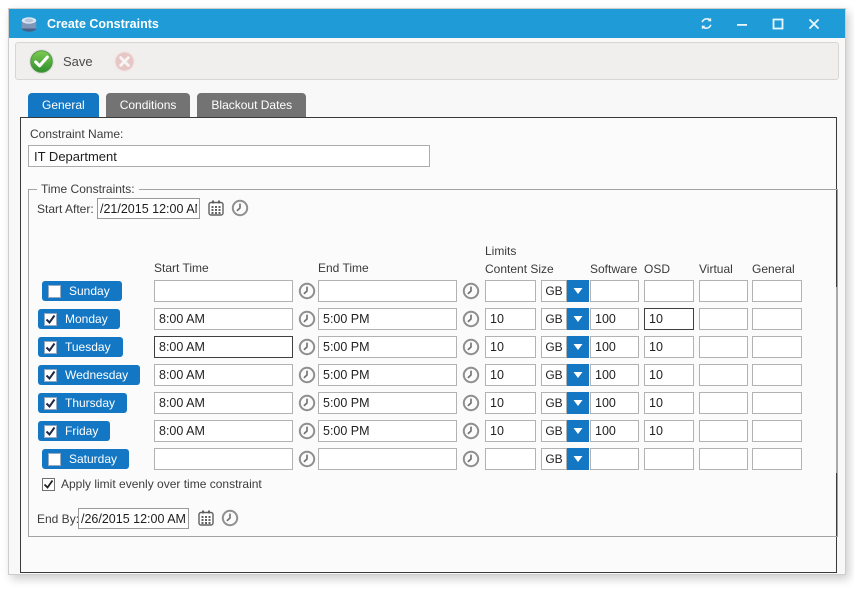  I want to click on refresh-button, so click(706, 24).